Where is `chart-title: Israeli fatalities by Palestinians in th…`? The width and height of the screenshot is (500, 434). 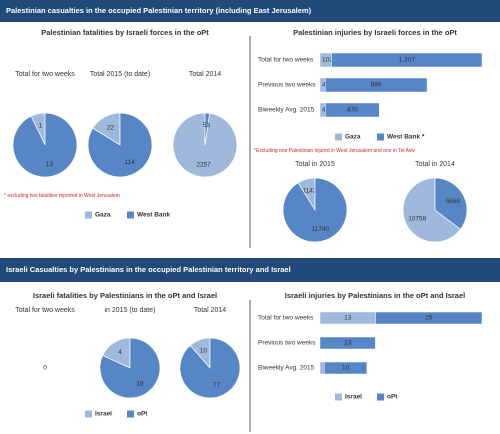
chart-title: Israeli fatalities by Palestinians in th… is located at coordinates (125, 295).